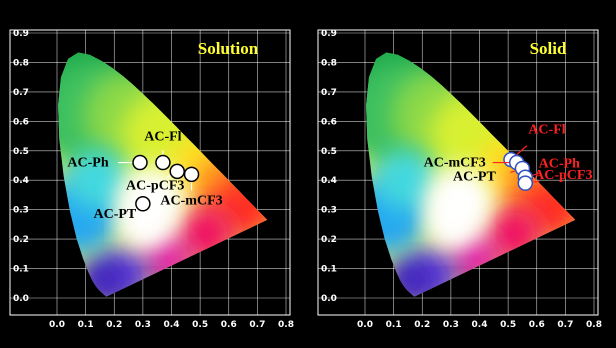  I want to click on chart-title: Solid, so click(548, 48).